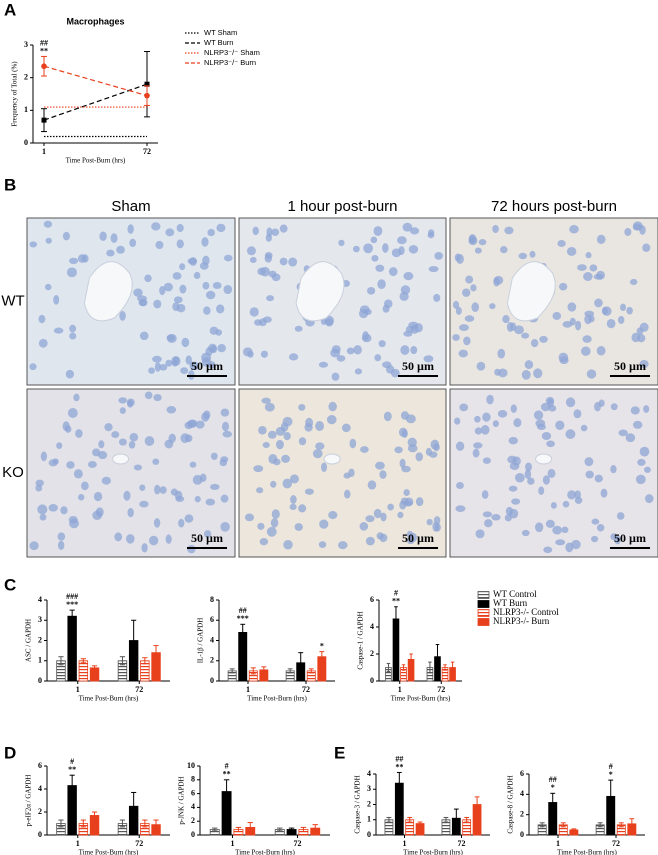  I want to click on significance-label: *, so click(322, 645).